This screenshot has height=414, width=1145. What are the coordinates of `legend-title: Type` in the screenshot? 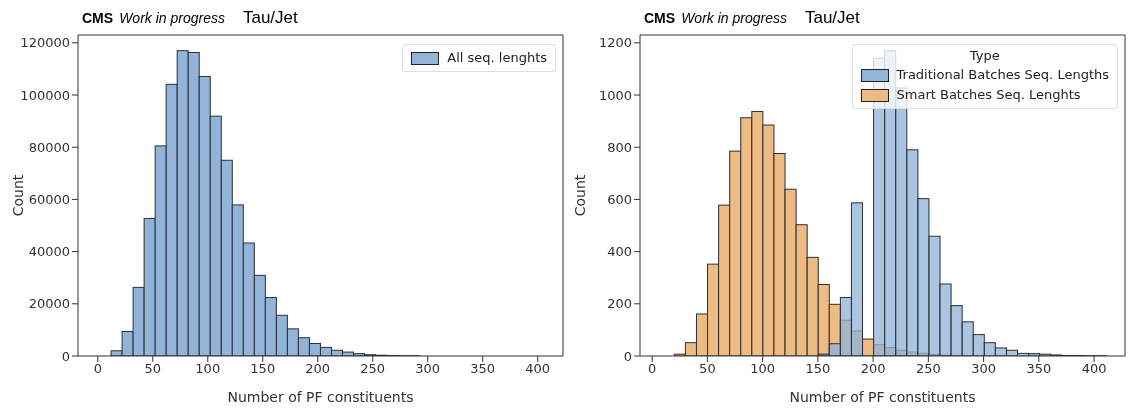 It's located at (984, 55).